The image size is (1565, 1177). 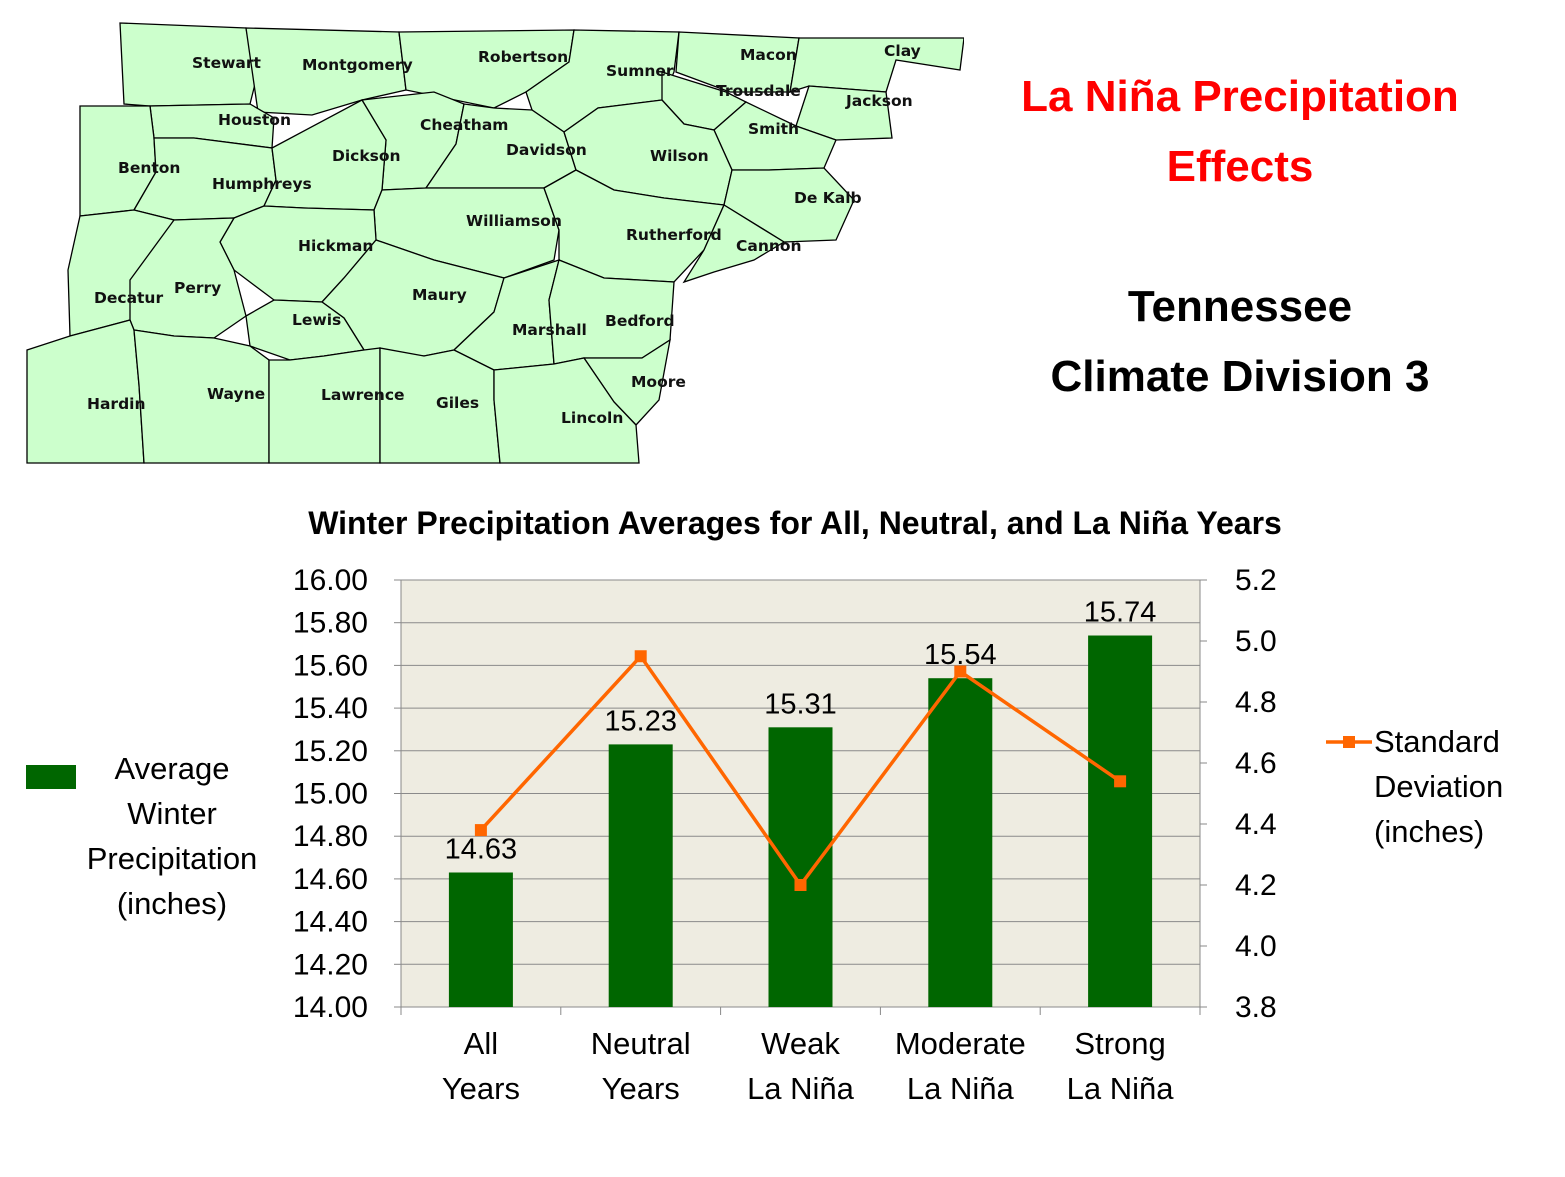 I want to click on legend-bar-label: Precipitation, so click(x=172, y=858).